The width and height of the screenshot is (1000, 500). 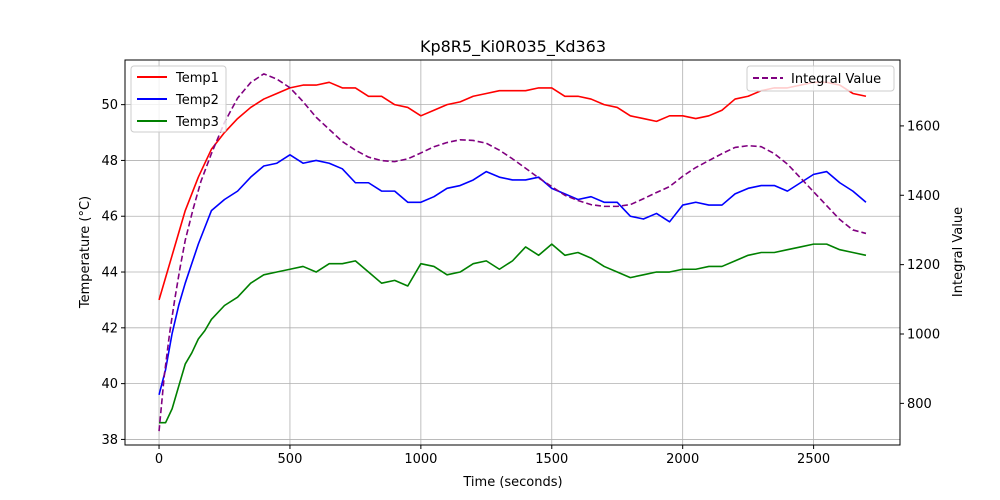 I want to click on y-tick-label: 46, so click(x=109, y=217).